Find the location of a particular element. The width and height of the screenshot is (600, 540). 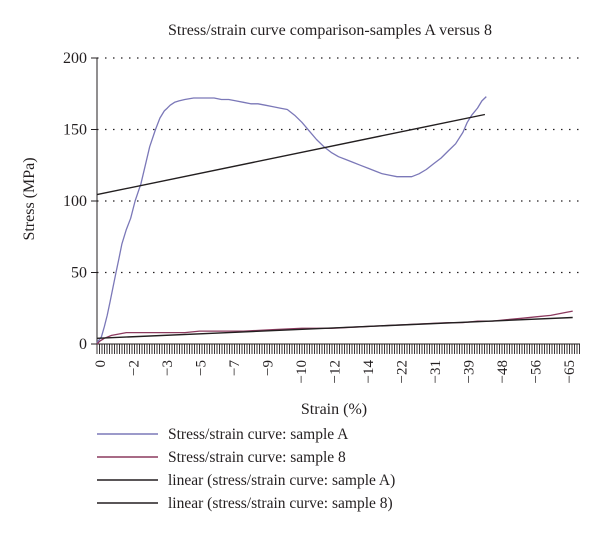

y-tick-labels: 0 50 100 150 200 is located at coordinates (80, 201).